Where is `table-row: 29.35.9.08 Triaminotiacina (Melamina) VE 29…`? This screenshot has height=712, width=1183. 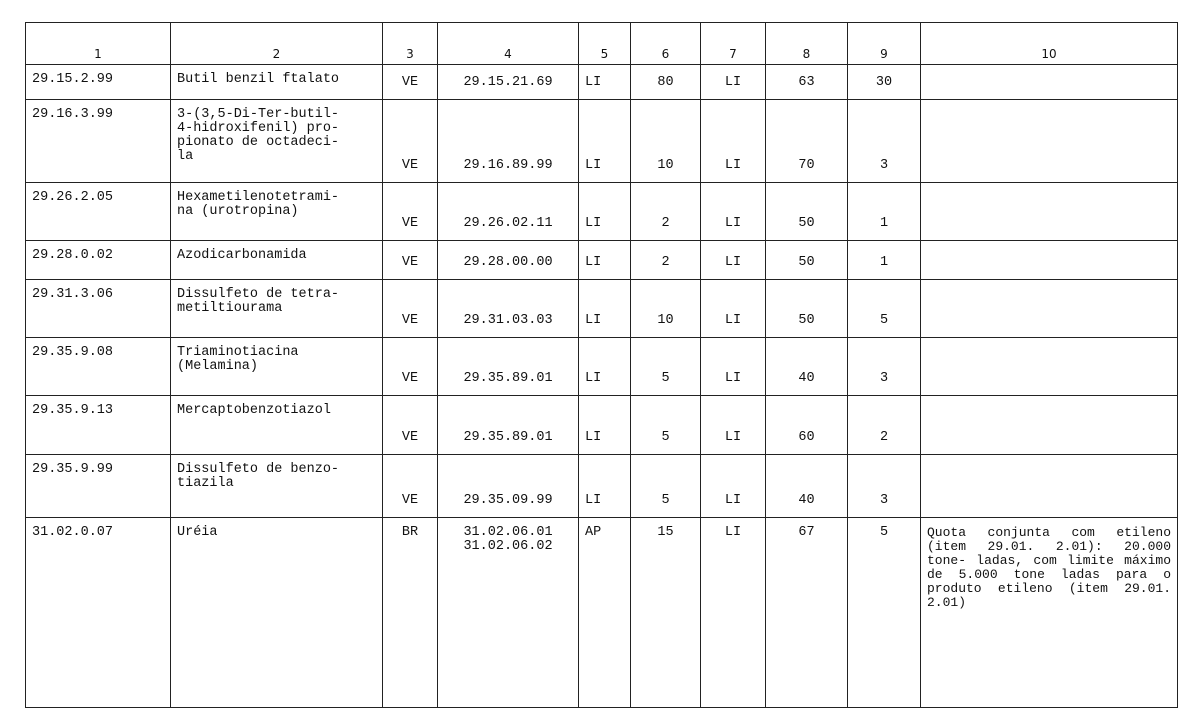
table-row: 29.35.9.08 Triaminotiacina (Melamina) VE 29… is located at coordinates (601, 366).